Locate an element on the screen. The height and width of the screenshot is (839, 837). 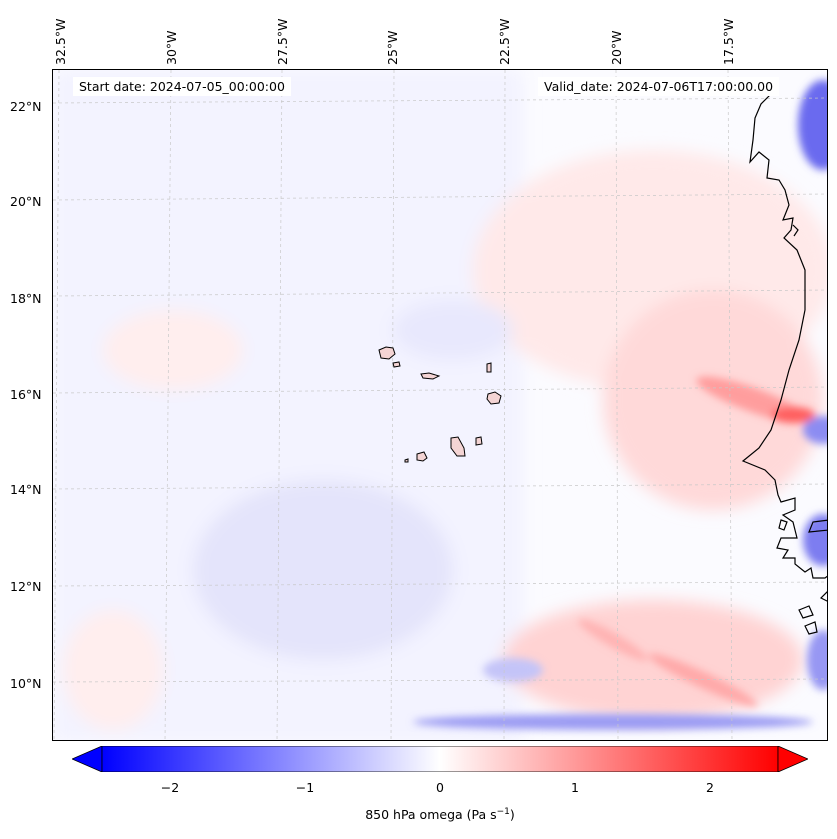
lon-label-27-5w: 27.5°W is located at coordinates (282, 41).